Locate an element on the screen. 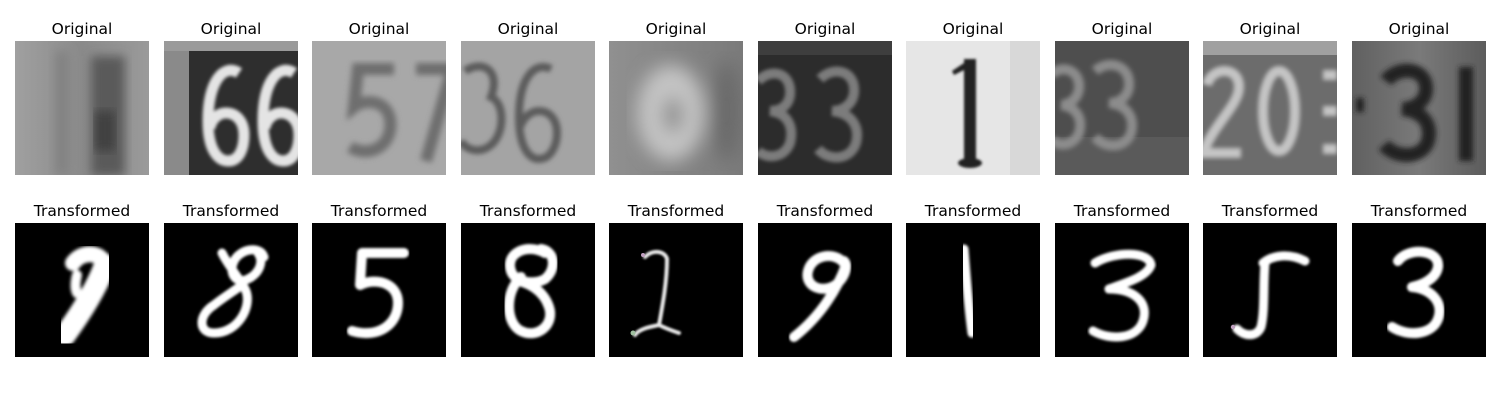  transformed-panel-3: Transformed is located at coordinates (379, 278).